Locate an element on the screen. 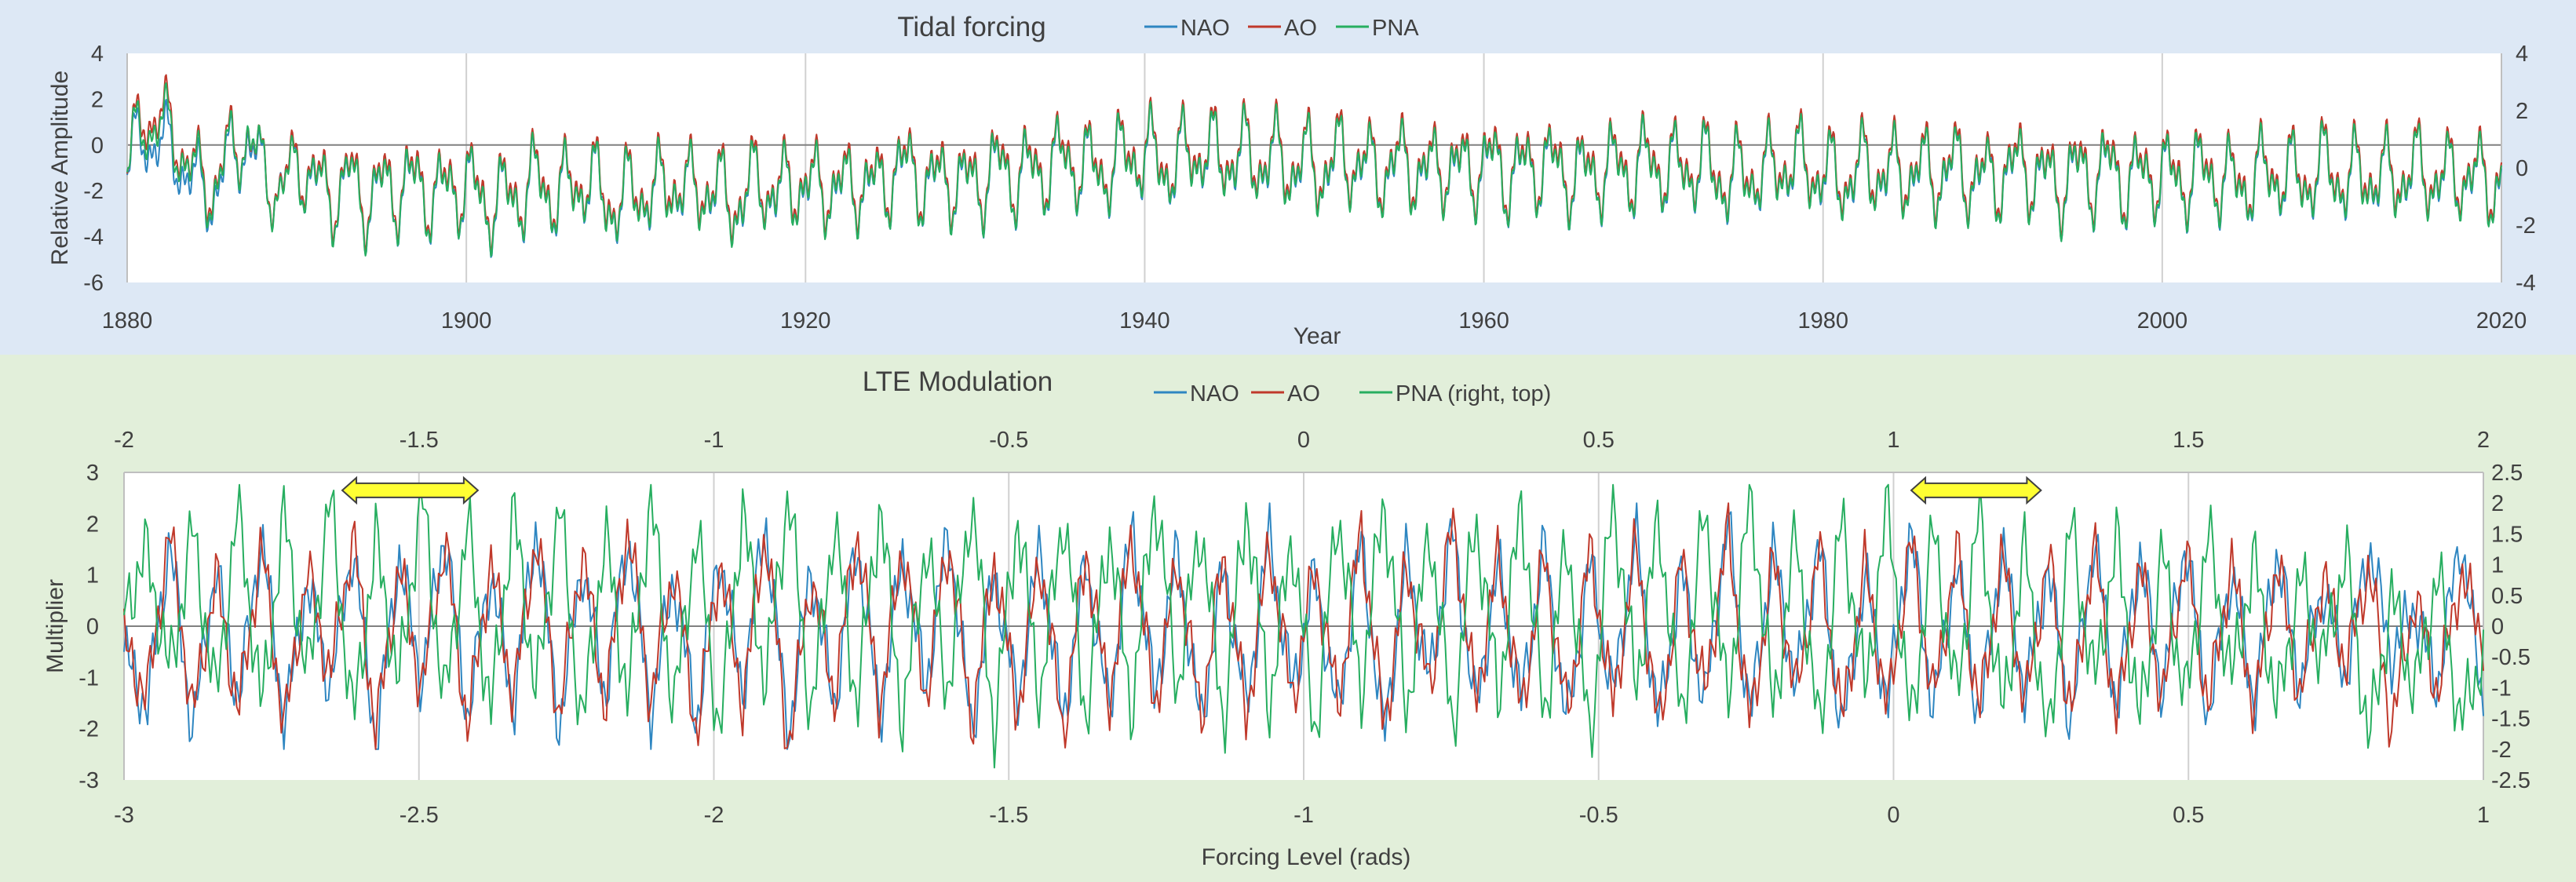 The height and width of the screenshot is (882, 2576). tidal-x-axis-title: Year is located at coordinates (1317, 336).